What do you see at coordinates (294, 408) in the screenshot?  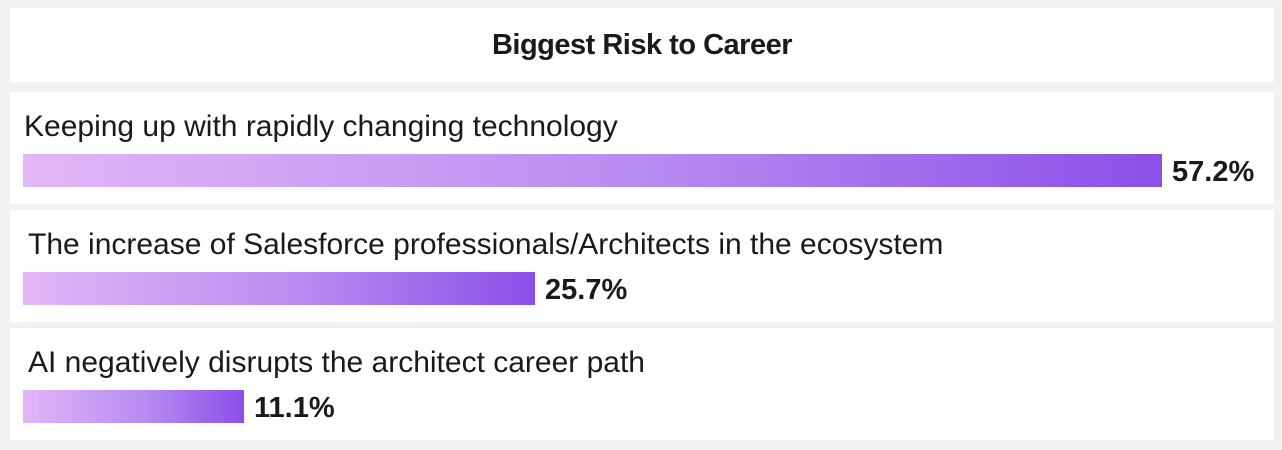 I see `bar-value-label: 11.1%` at bounding box center [294, 408].